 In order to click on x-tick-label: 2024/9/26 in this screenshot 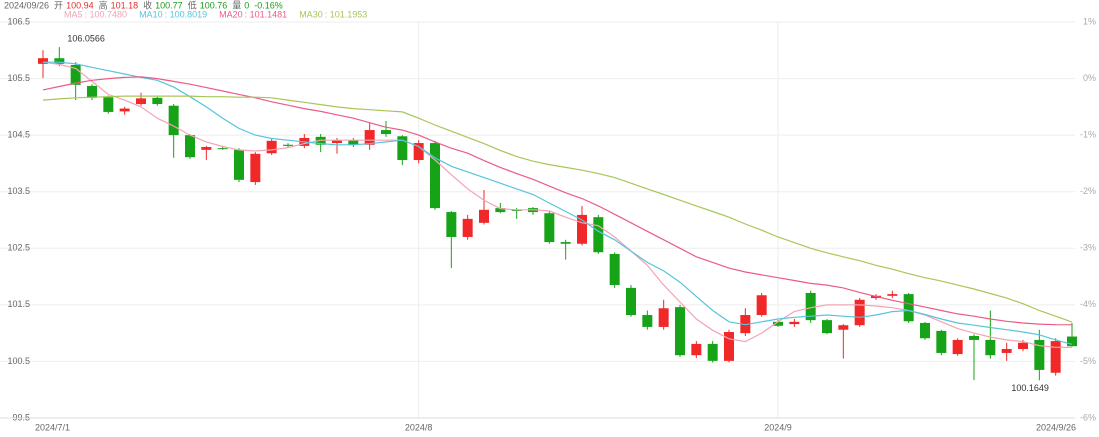, I will do `click(1056, 427)`.